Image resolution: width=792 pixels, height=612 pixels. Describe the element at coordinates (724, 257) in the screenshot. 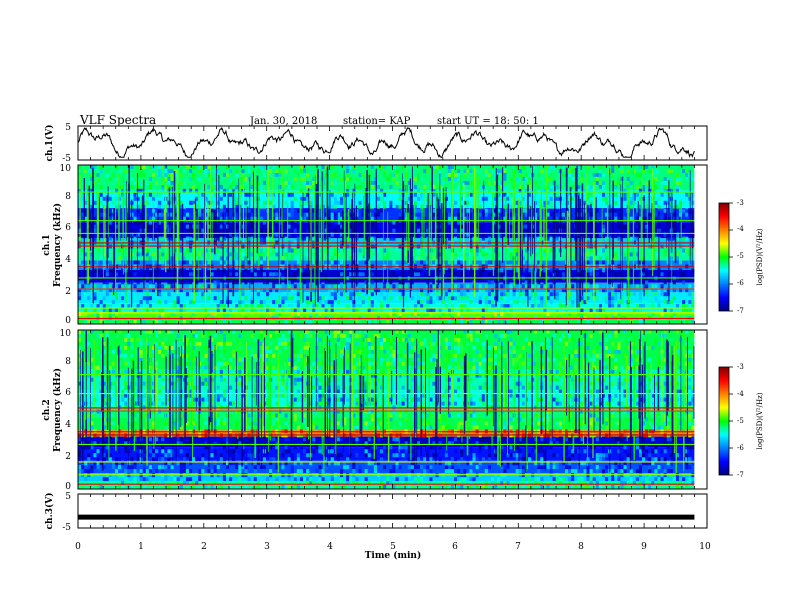

I see `ch1-colorbar-bar` at that location.